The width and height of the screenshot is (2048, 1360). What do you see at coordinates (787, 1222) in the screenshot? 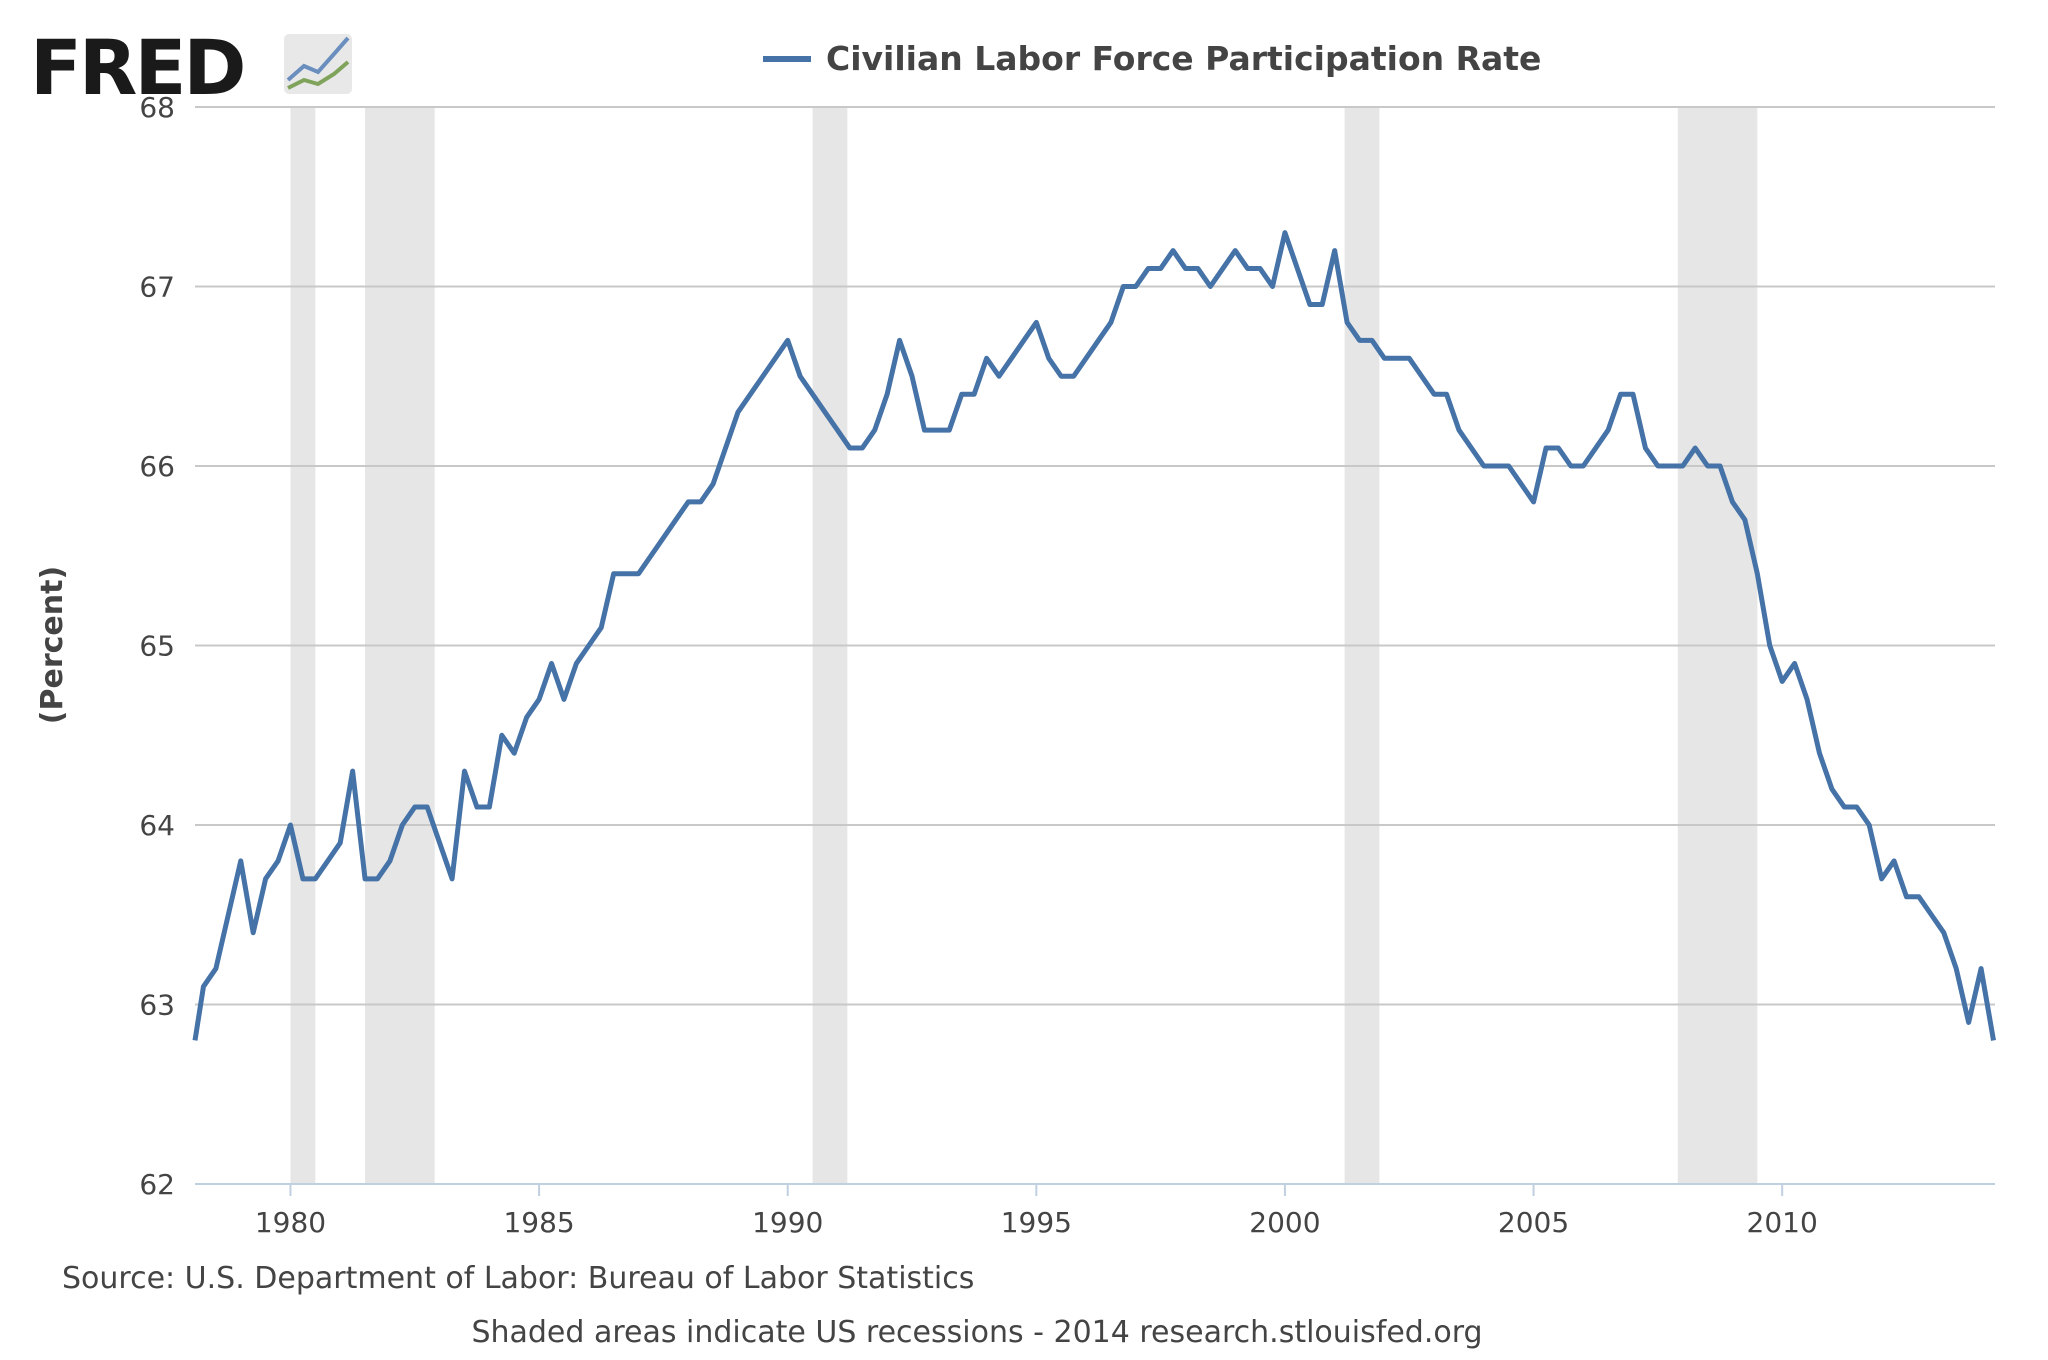
I see `x-tick-label: 1990` at bounding box center [787, 1222].